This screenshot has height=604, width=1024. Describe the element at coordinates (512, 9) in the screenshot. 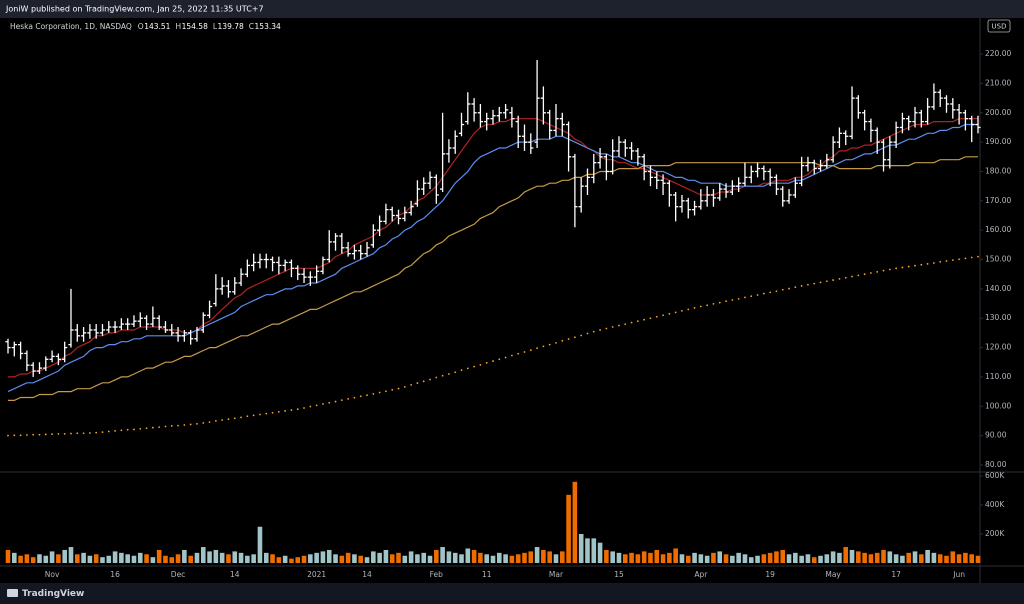

I see `header-bar` at that location.